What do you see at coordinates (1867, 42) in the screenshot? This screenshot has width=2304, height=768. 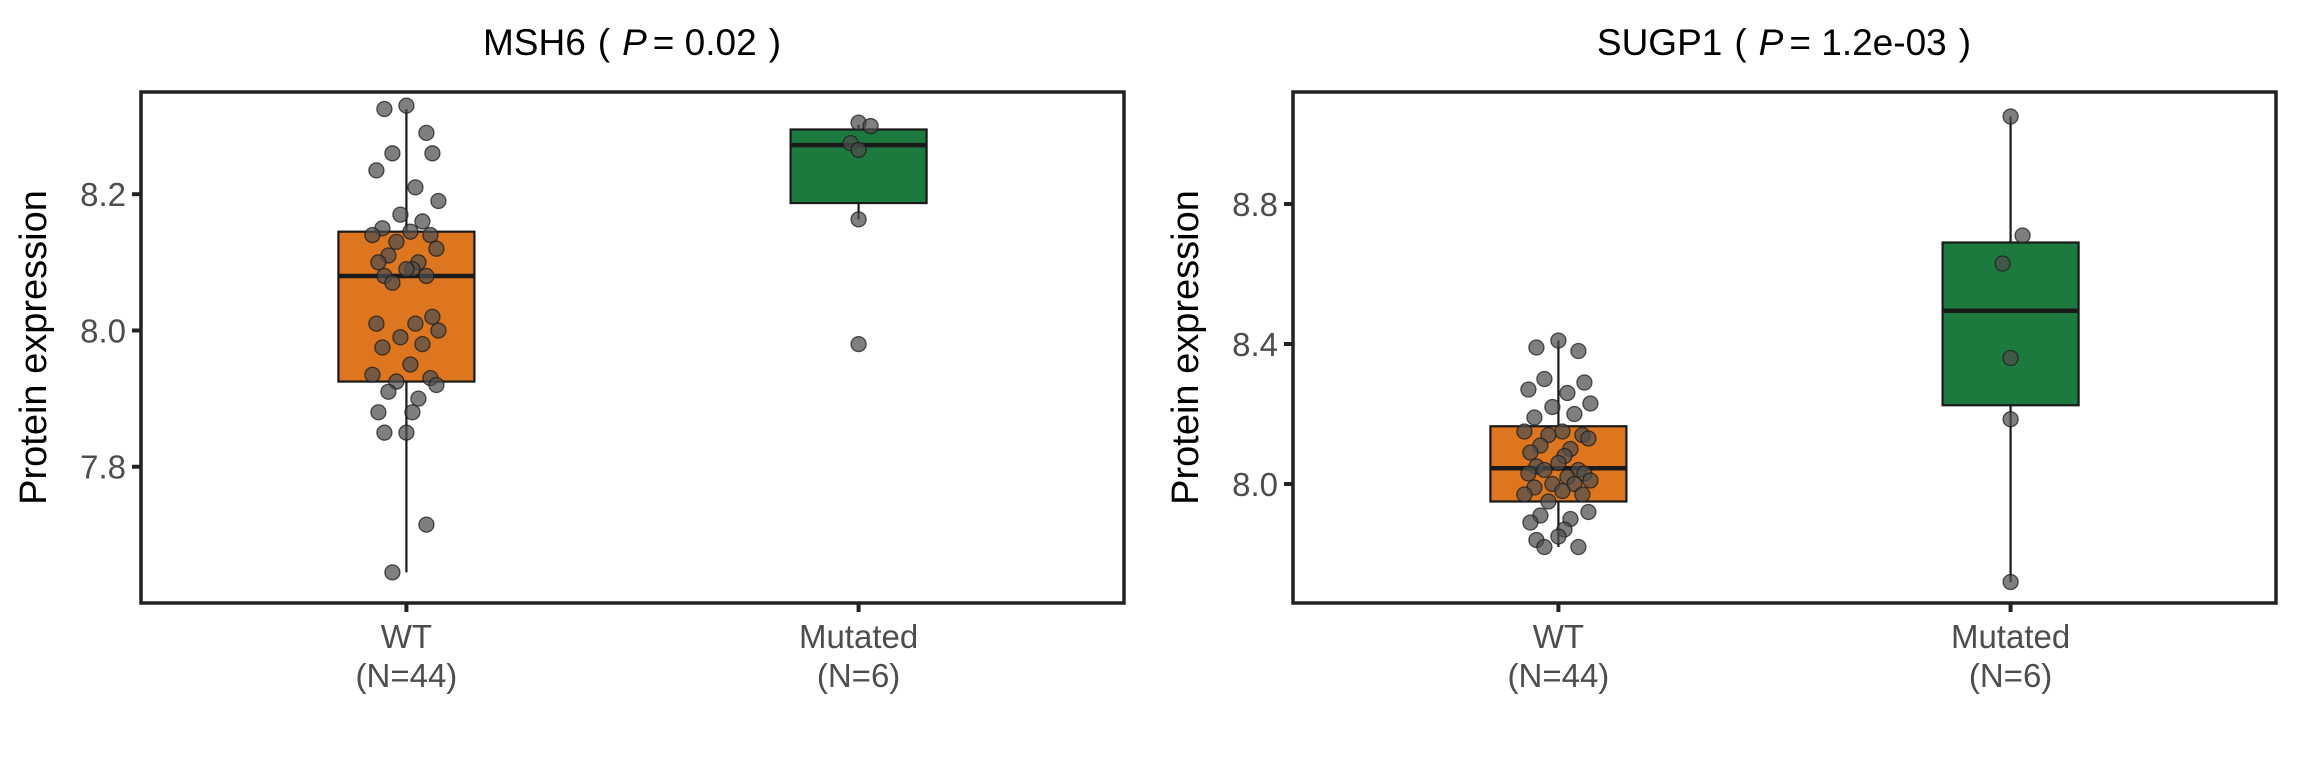 I see `title-p-value: = 1.2e-03` at bounding box center [1867, 42].